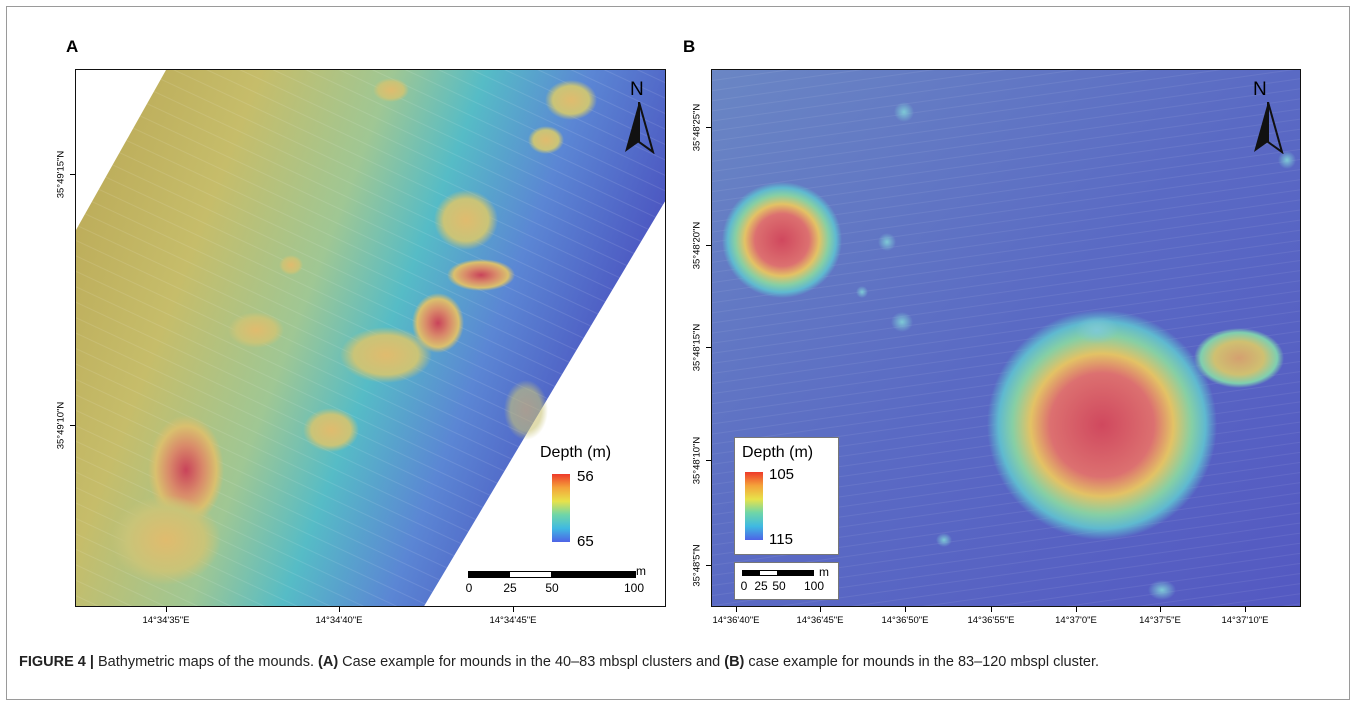 This screenshot has height=712, width=1357. What do you see at coordinates (513, 620) in the screenshot?
I see `panel-a-lon-label: 14°34'45"E` at bounding box center [513, 620].